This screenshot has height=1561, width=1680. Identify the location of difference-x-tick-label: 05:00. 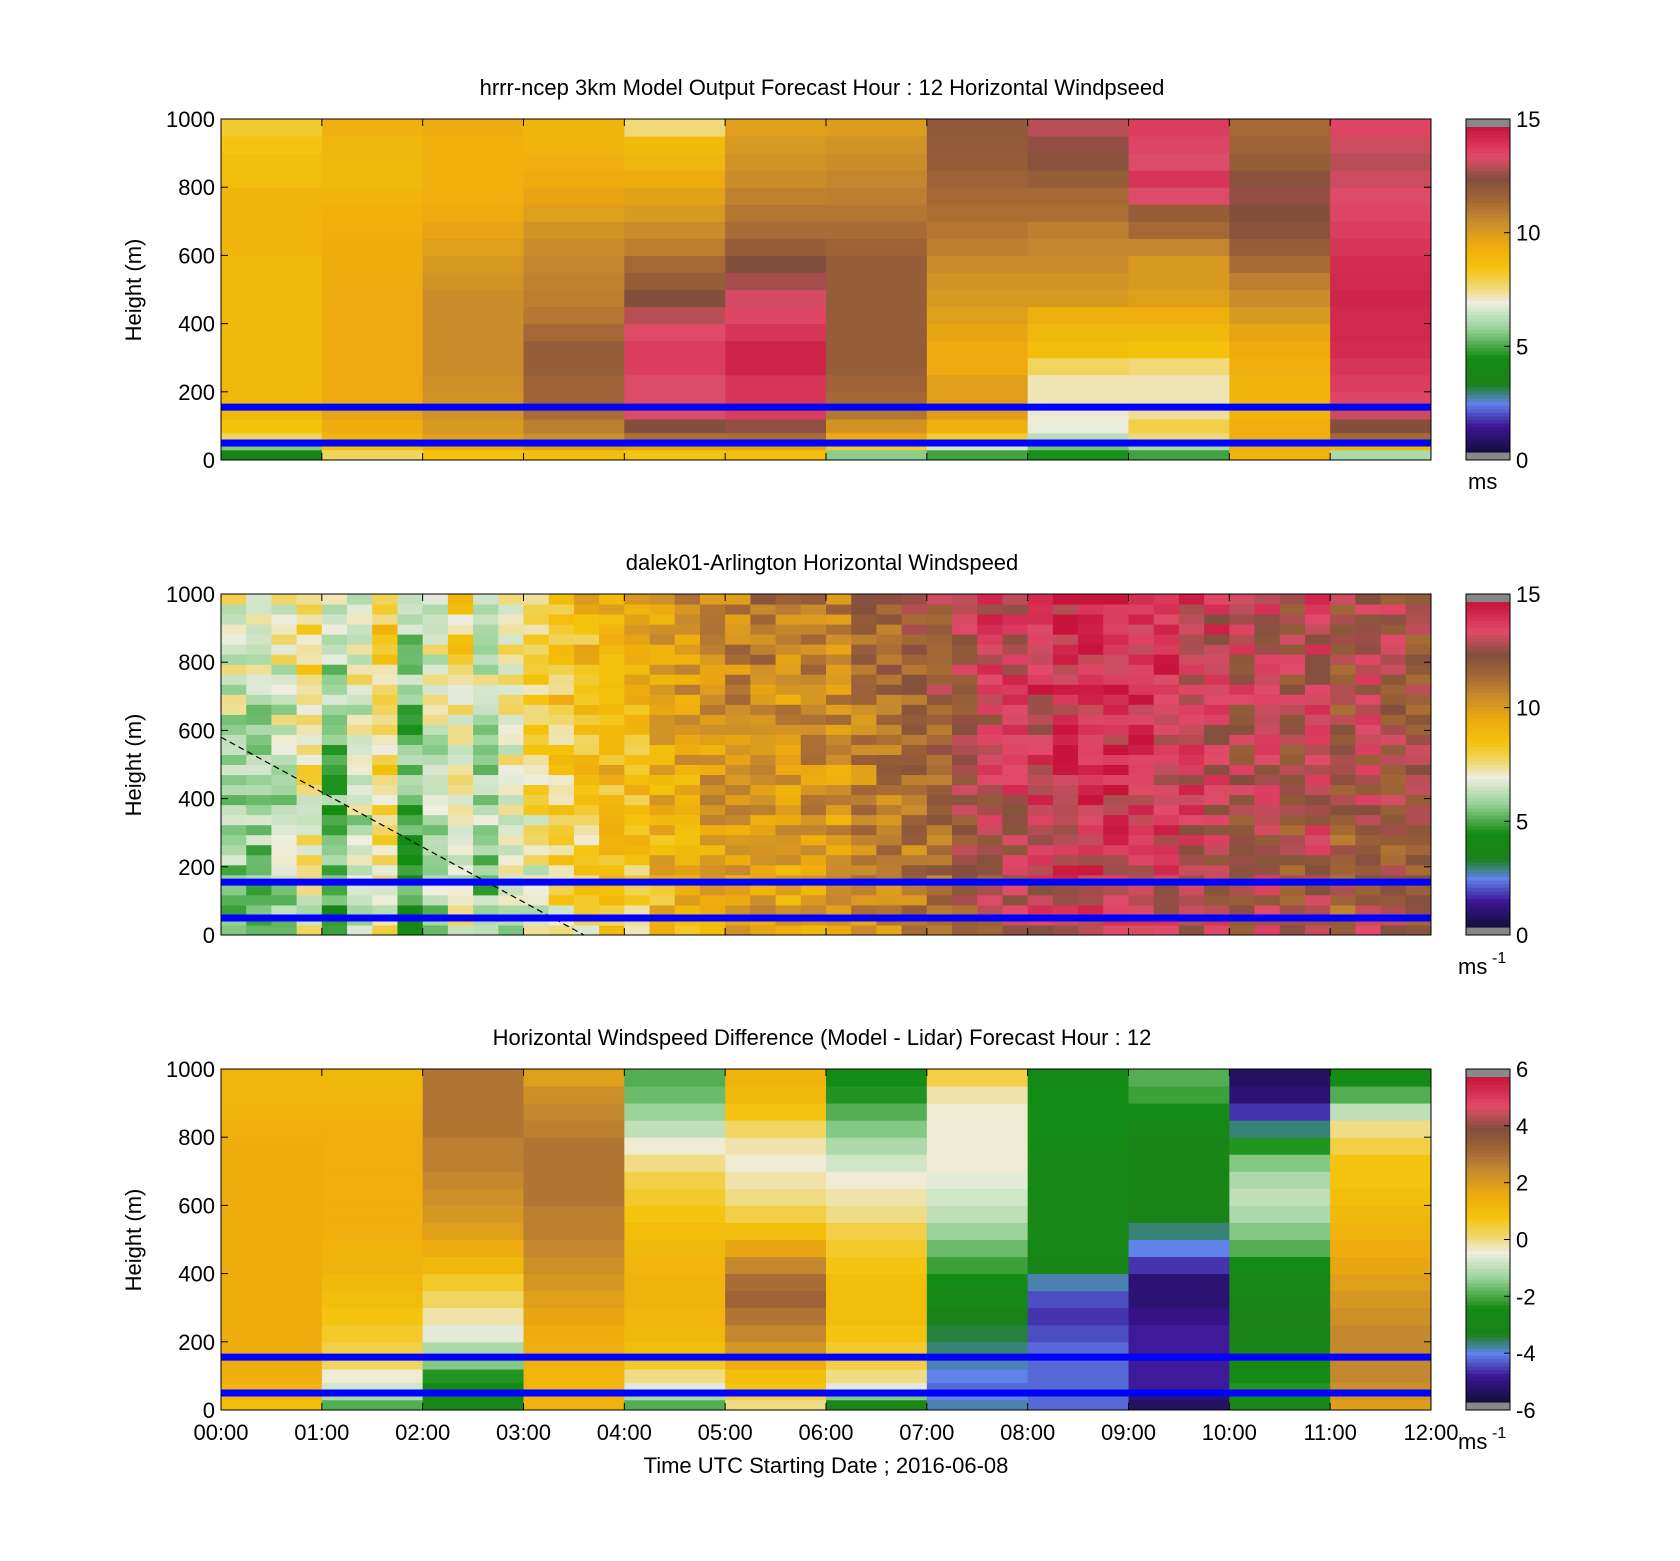
(725, 1432).